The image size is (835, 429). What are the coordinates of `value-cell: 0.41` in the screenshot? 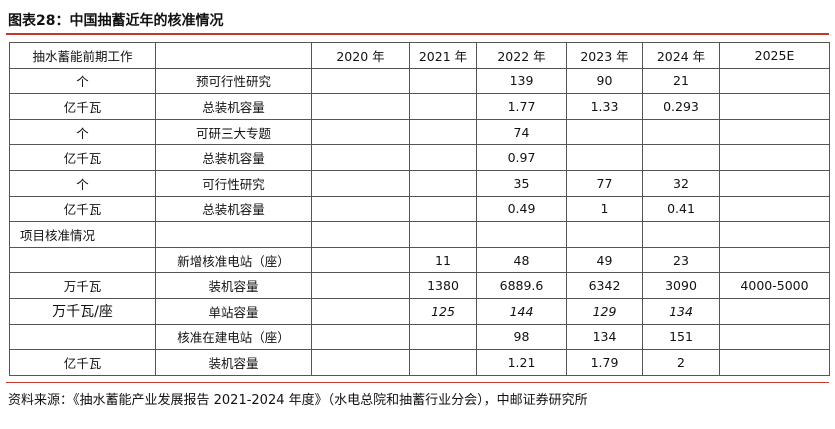 It's located at (681, 209).